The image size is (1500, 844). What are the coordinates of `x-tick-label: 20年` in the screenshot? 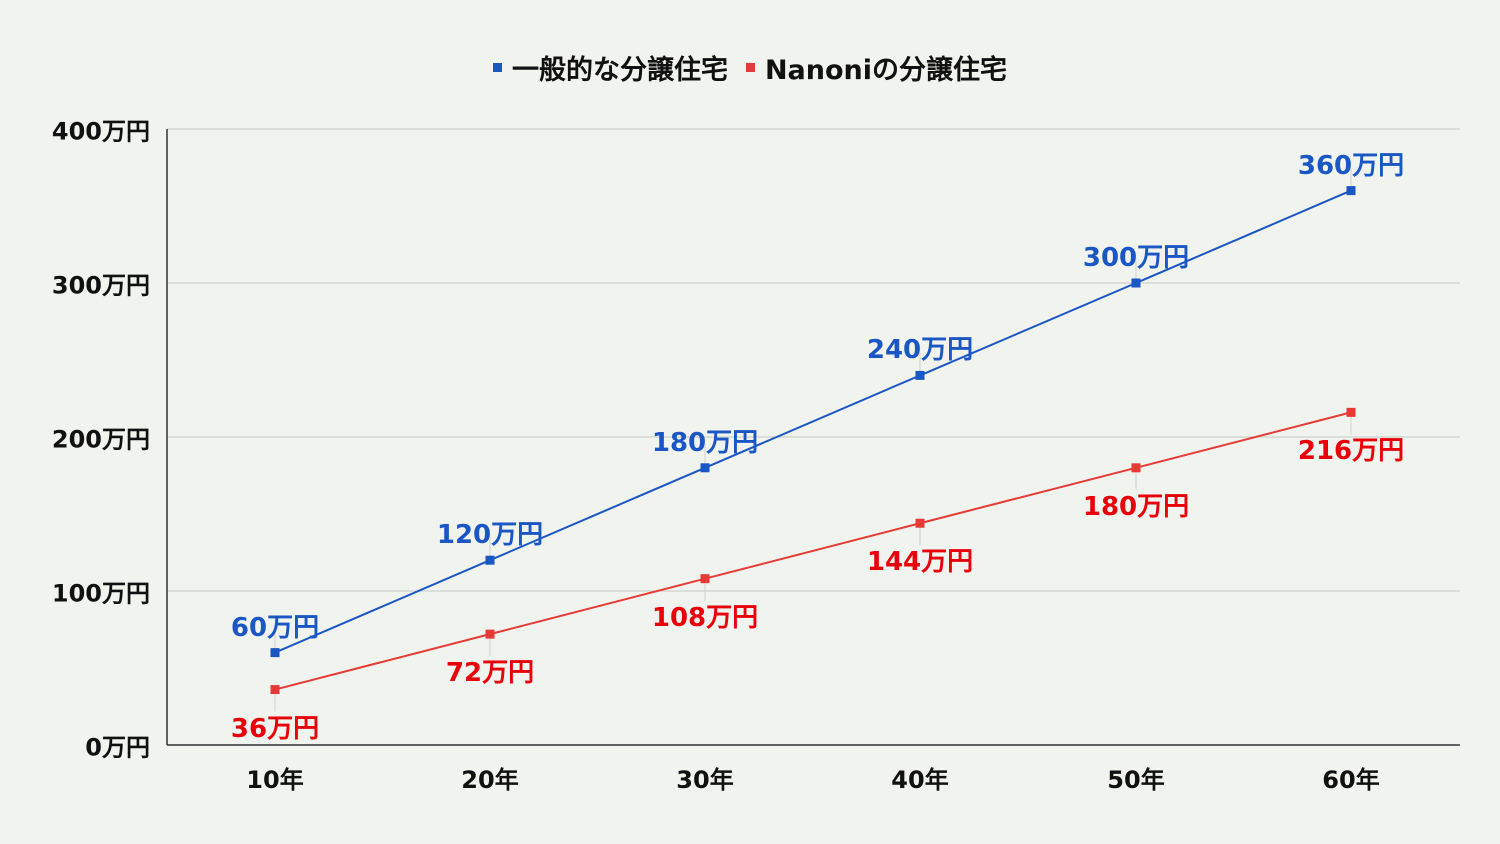 It's located at (490, 780).